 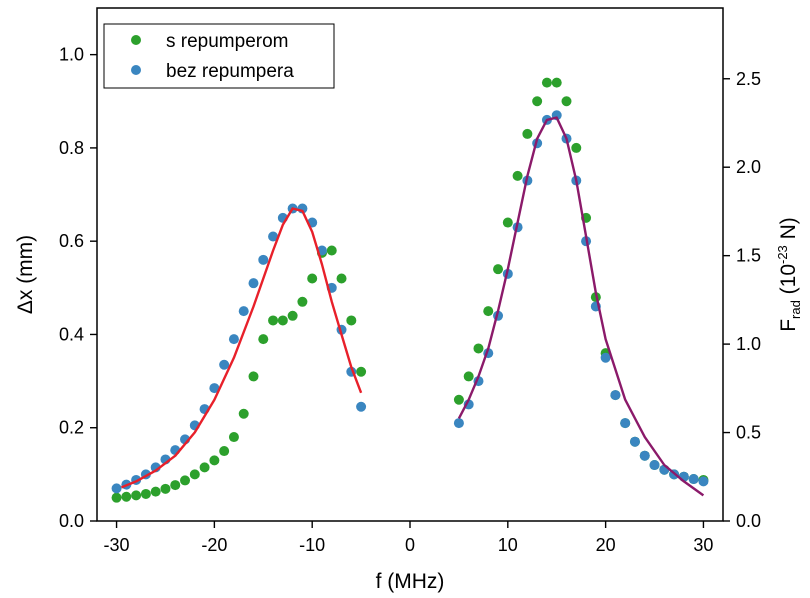 I want to click on x-tick-label: -30, so click(x=117, y=545).